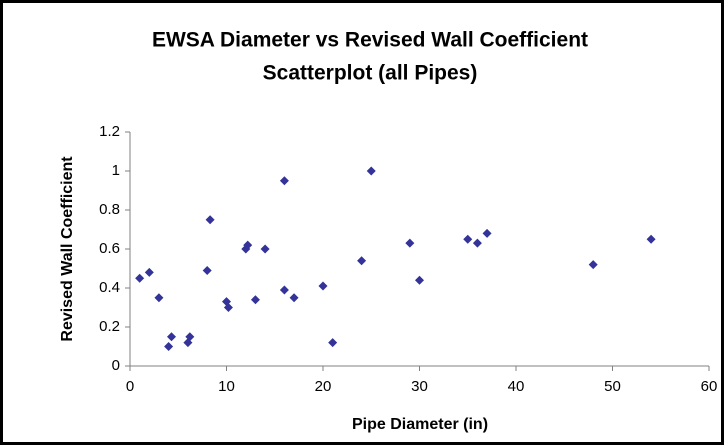 The image size is (724, 445). What do you see at coordinates (109, 248) in the screenshot?
I see `y-tick-label: 0.6` at bounding box center [109, 248].